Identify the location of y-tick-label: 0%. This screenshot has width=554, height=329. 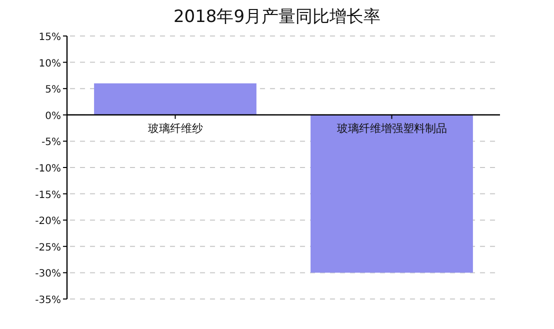
(53, 116).